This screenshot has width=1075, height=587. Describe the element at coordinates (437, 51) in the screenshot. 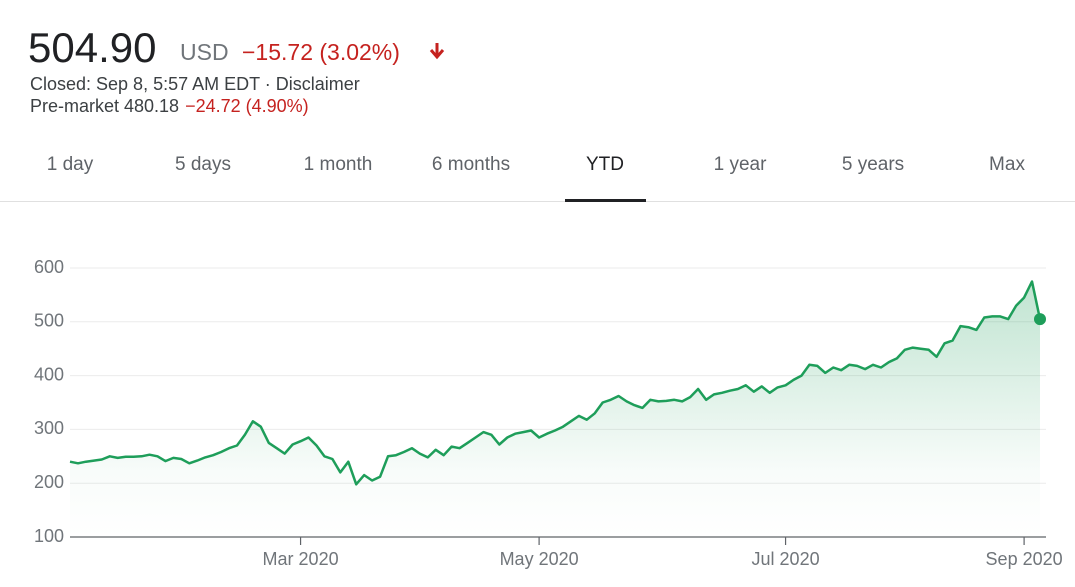

I see `down-arrow` at that location.